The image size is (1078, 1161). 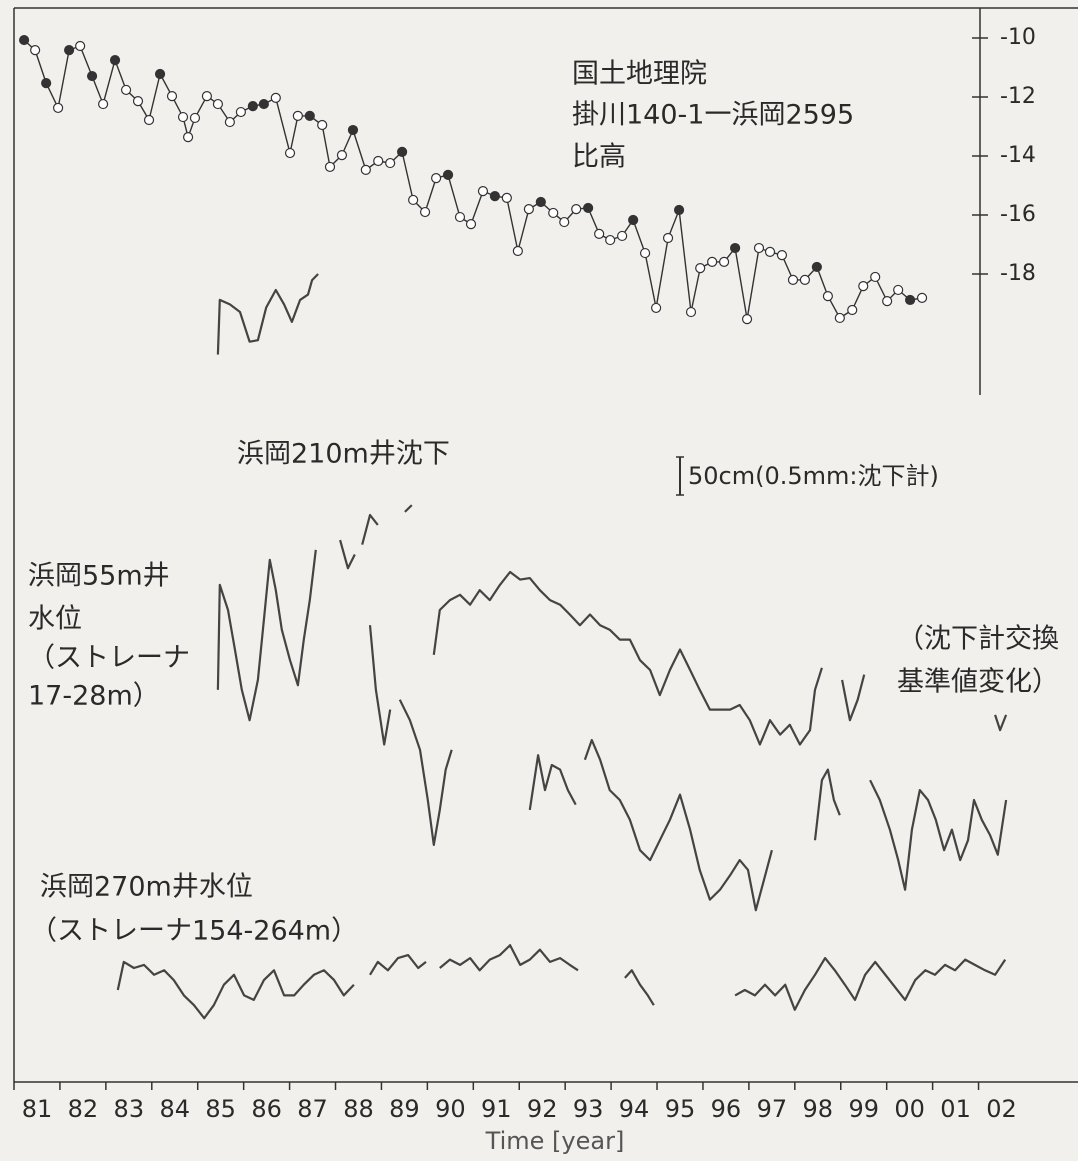 I want to click on x-tick-label: 83, so click(x=129, y=1109).